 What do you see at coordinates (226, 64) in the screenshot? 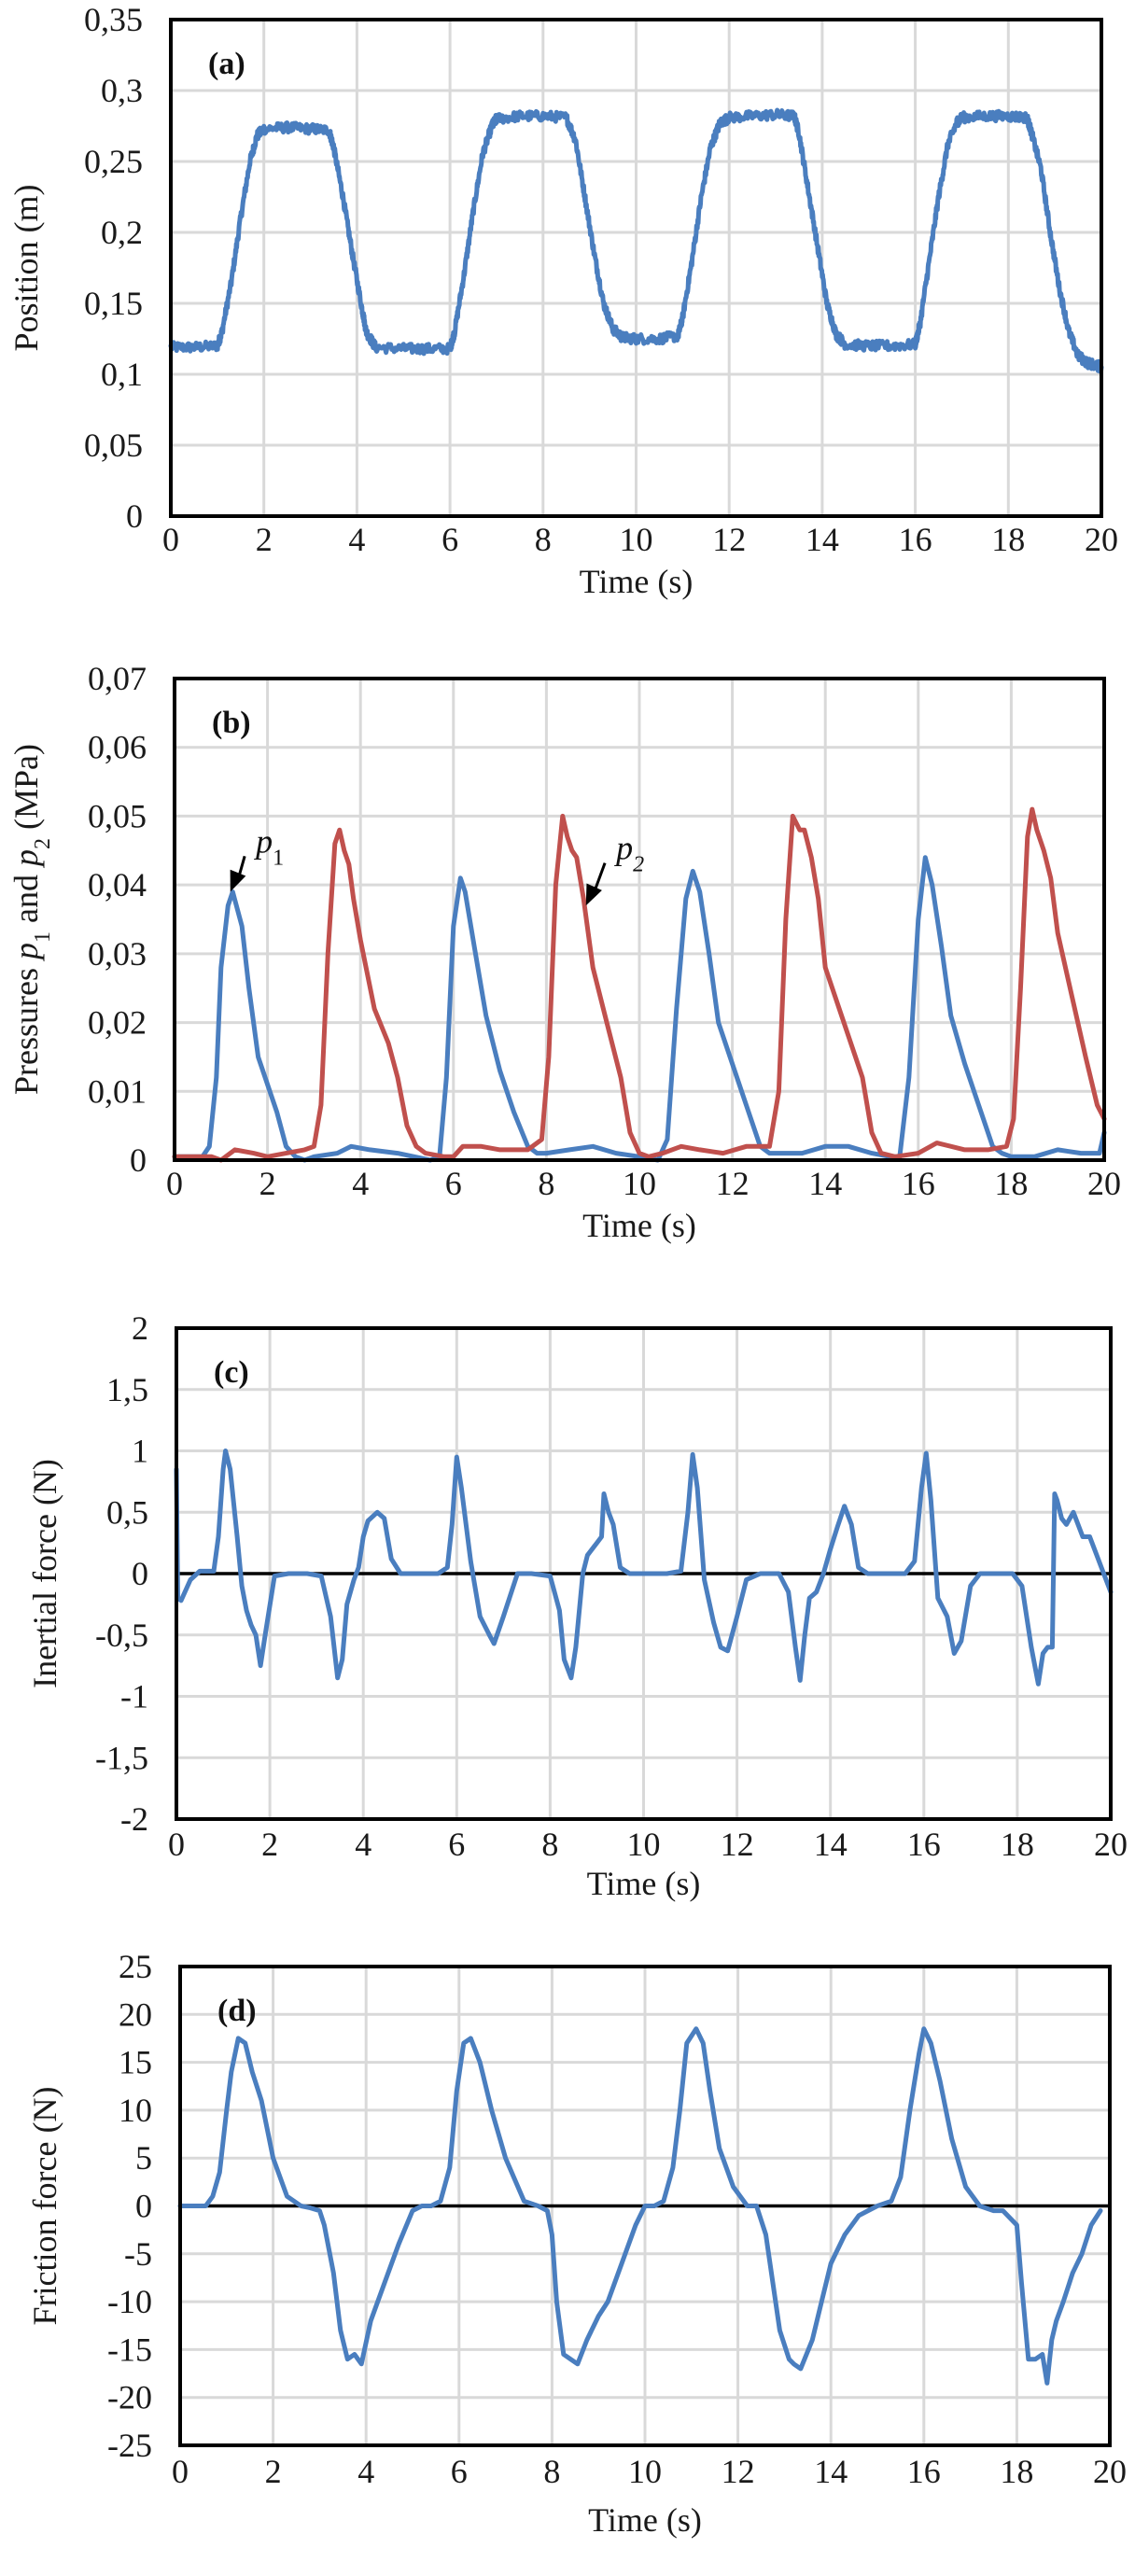
I see `panel-label: (a)` at bounding box center [226, 64].